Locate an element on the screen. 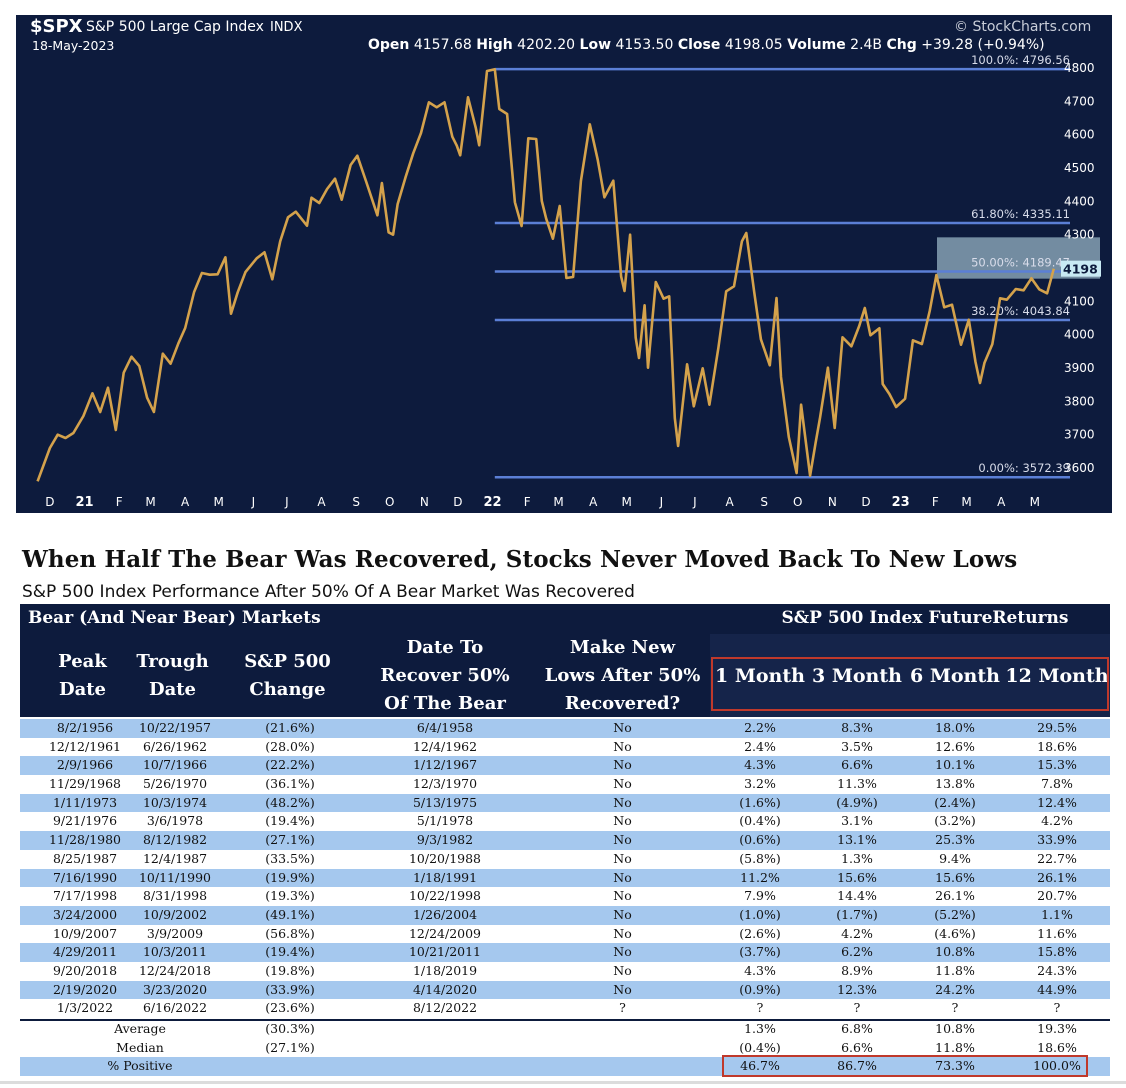  cell-ret-3m: 1.3% is located at coordinates (857, 858).